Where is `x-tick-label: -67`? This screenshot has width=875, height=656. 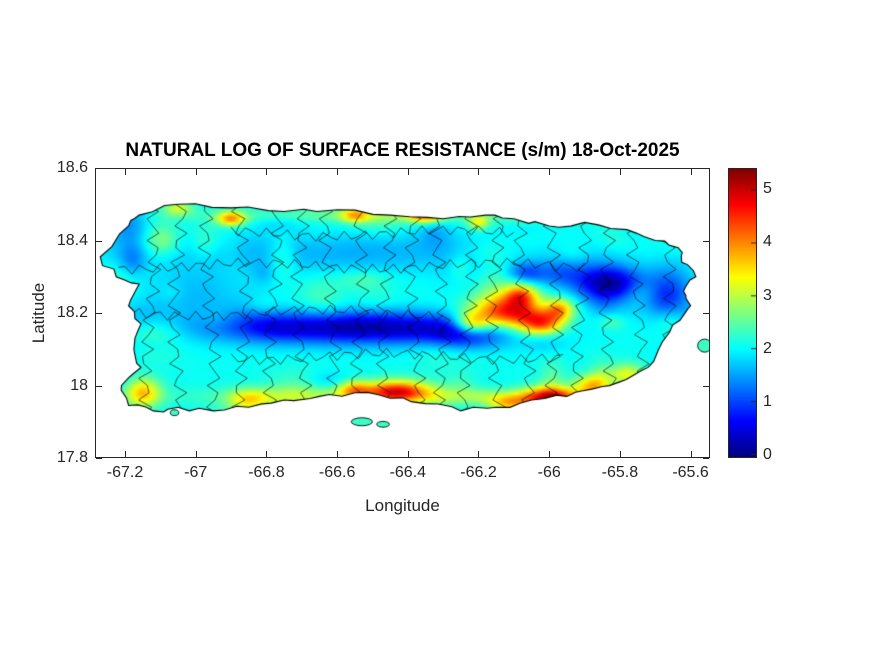
x-tick-label: -67 is located at coordinates (196, 472).